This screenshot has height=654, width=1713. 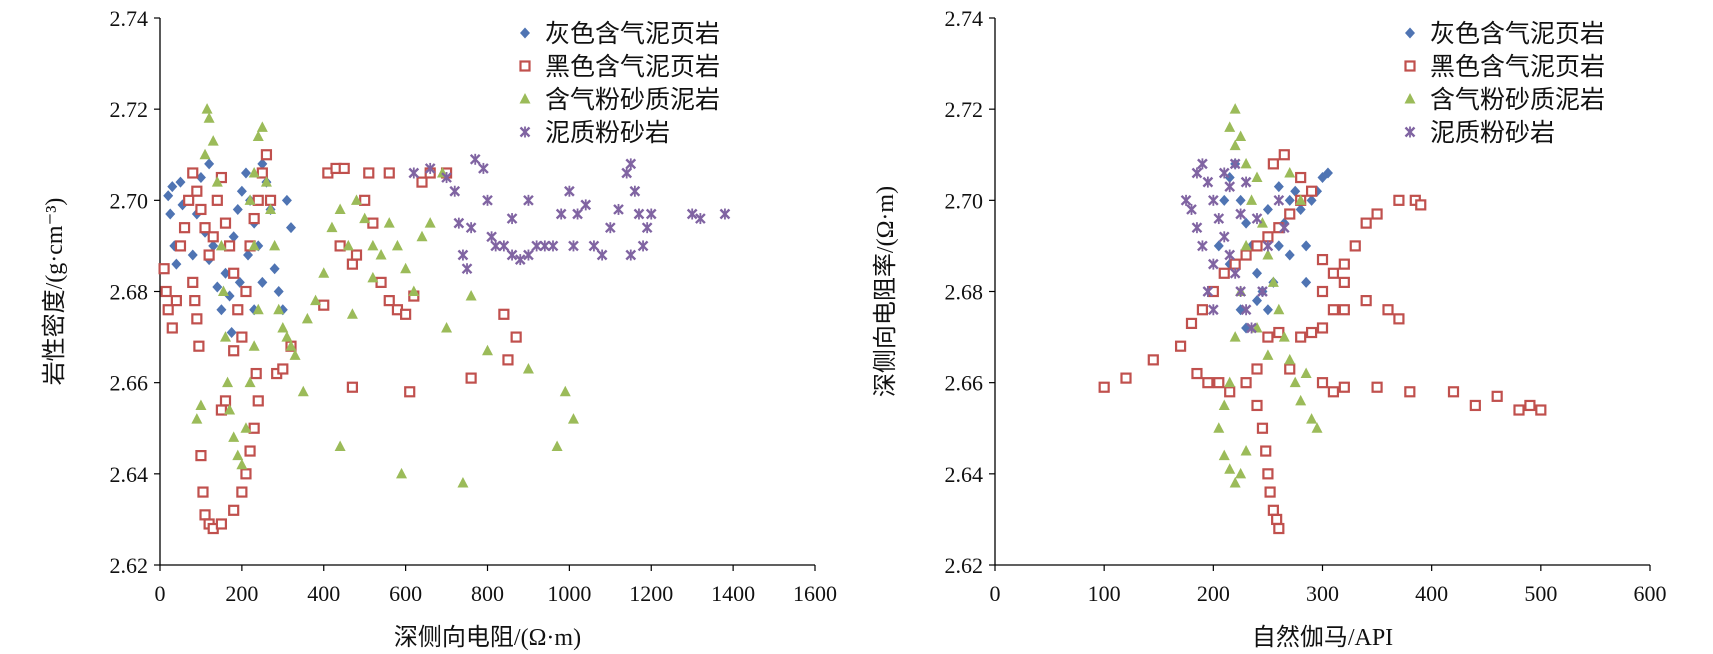 I want to click on x-tick-label: 600, so click(x=405, y=593).